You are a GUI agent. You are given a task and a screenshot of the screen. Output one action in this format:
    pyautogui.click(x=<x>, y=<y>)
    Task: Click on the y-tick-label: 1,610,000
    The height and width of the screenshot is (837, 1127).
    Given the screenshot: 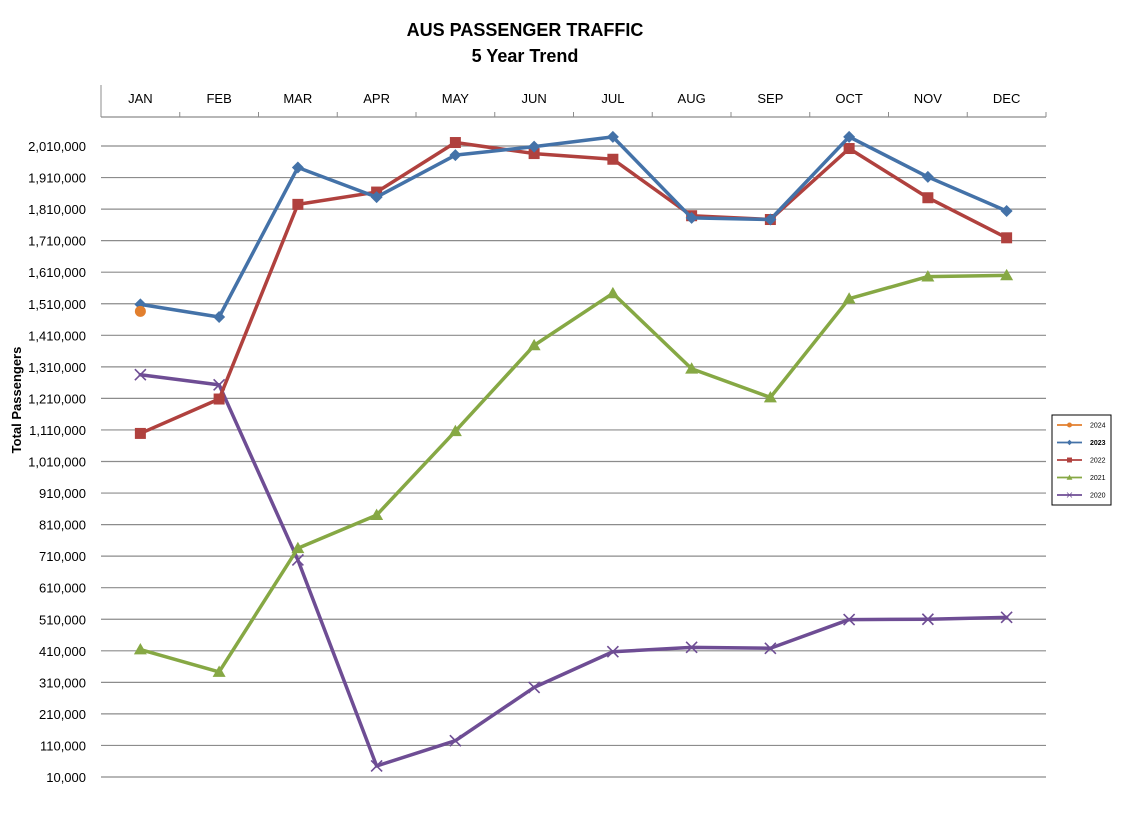 What is the action you would take?
    pyautogui.click(x=57, y=272)
    